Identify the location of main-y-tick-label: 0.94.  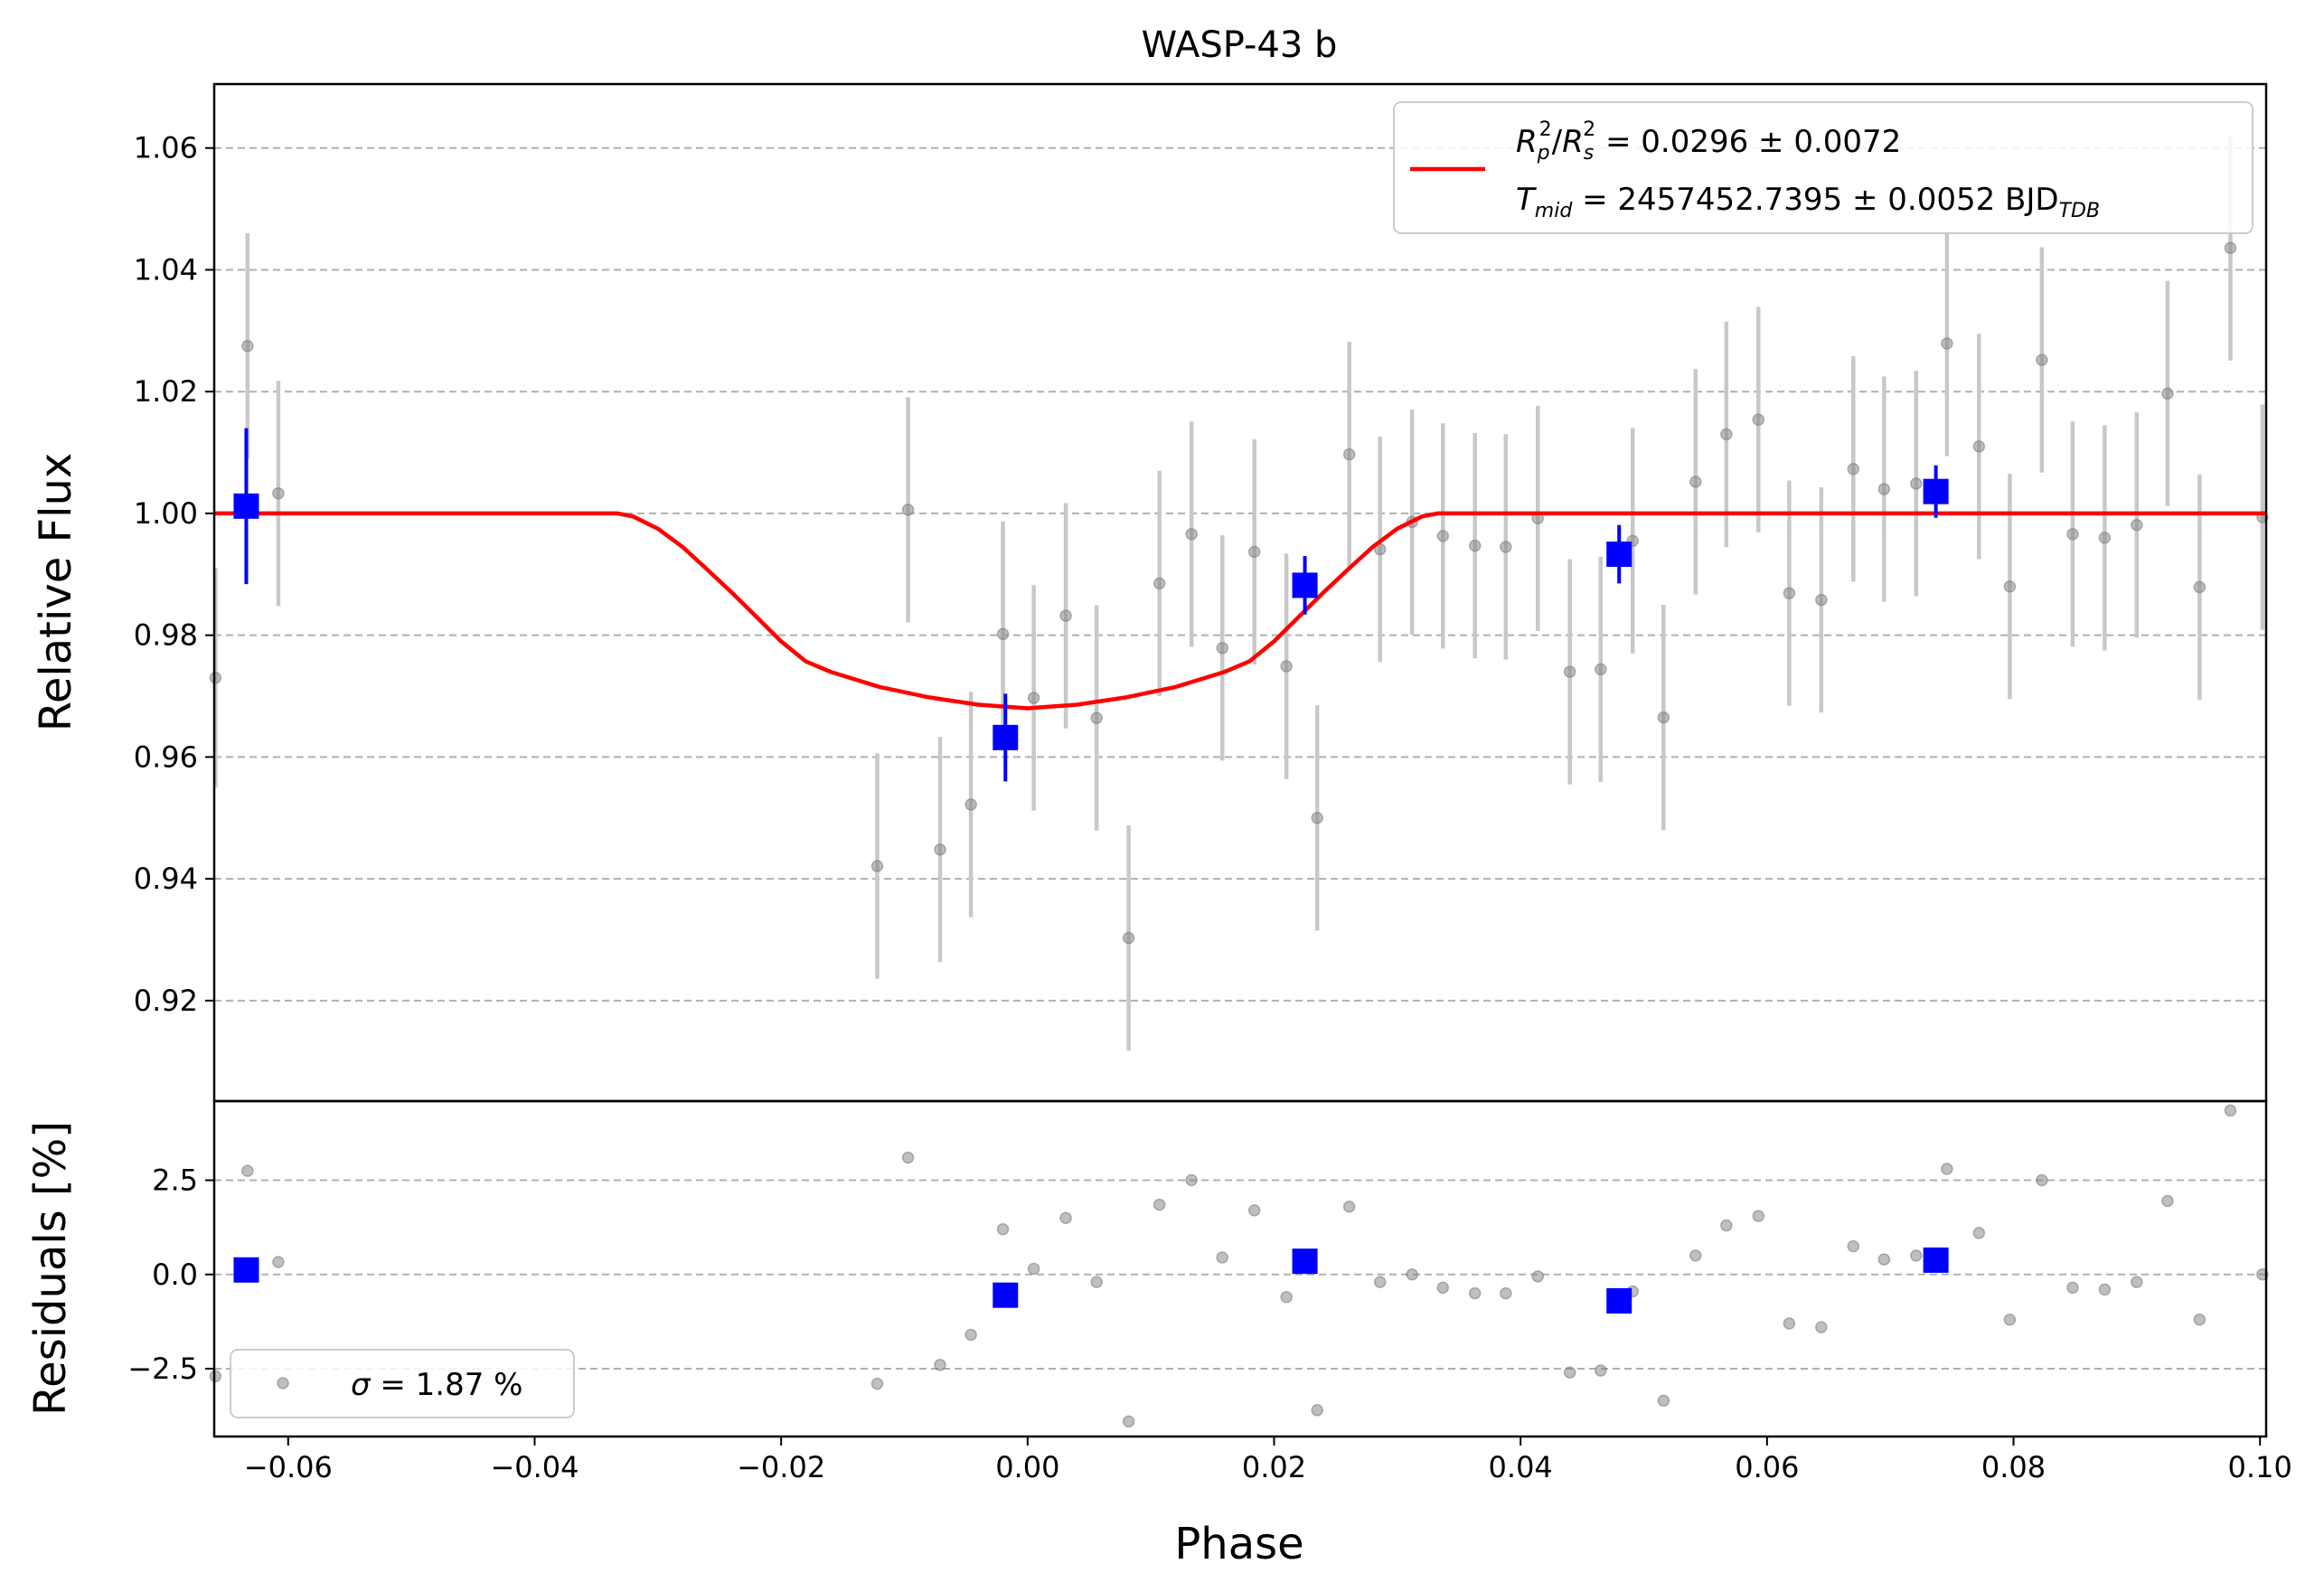
(166, 879).